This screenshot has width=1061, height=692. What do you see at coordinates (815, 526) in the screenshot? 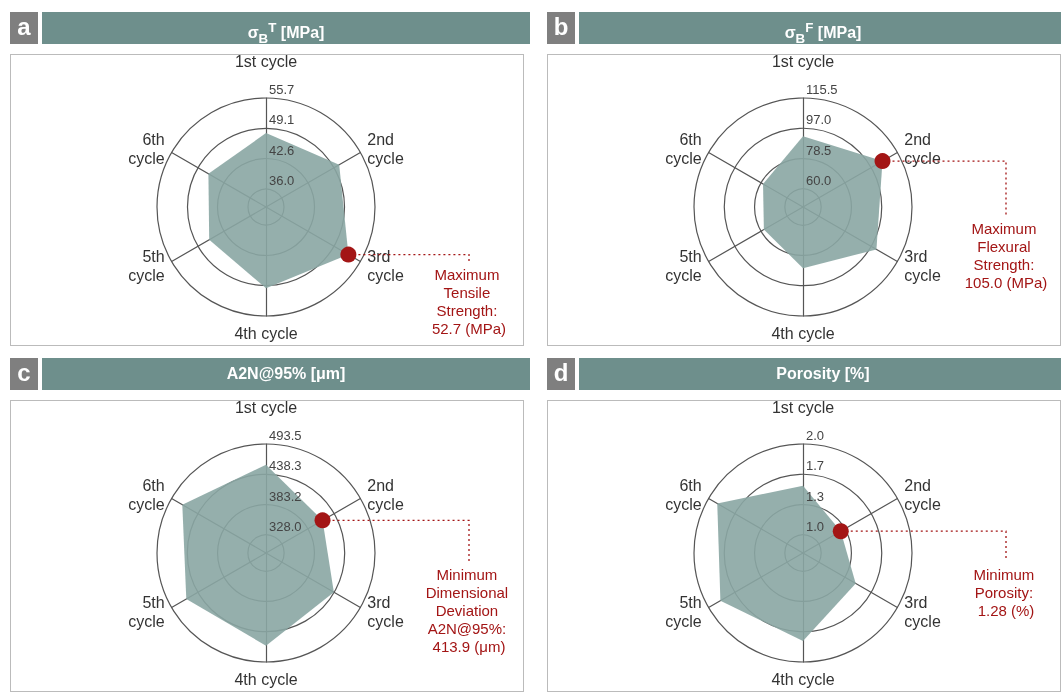
I see `y-tick-label: 1.0` at bounding box center [815, 526].